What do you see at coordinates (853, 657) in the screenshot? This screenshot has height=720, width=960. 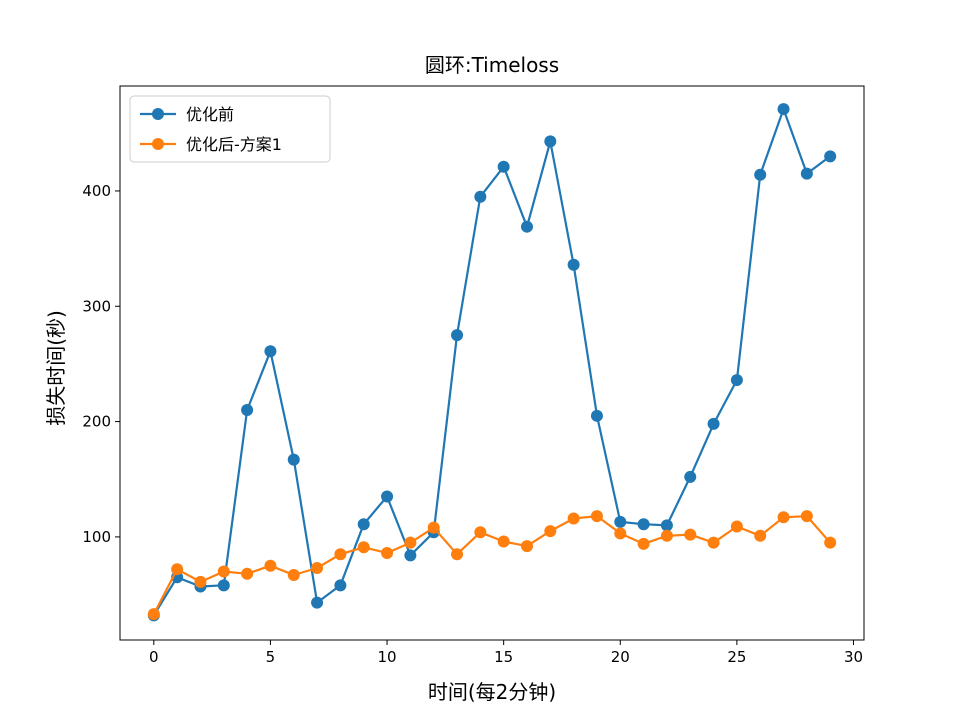 I see `x-tick-label: 30` at bounding box center [853, 657].